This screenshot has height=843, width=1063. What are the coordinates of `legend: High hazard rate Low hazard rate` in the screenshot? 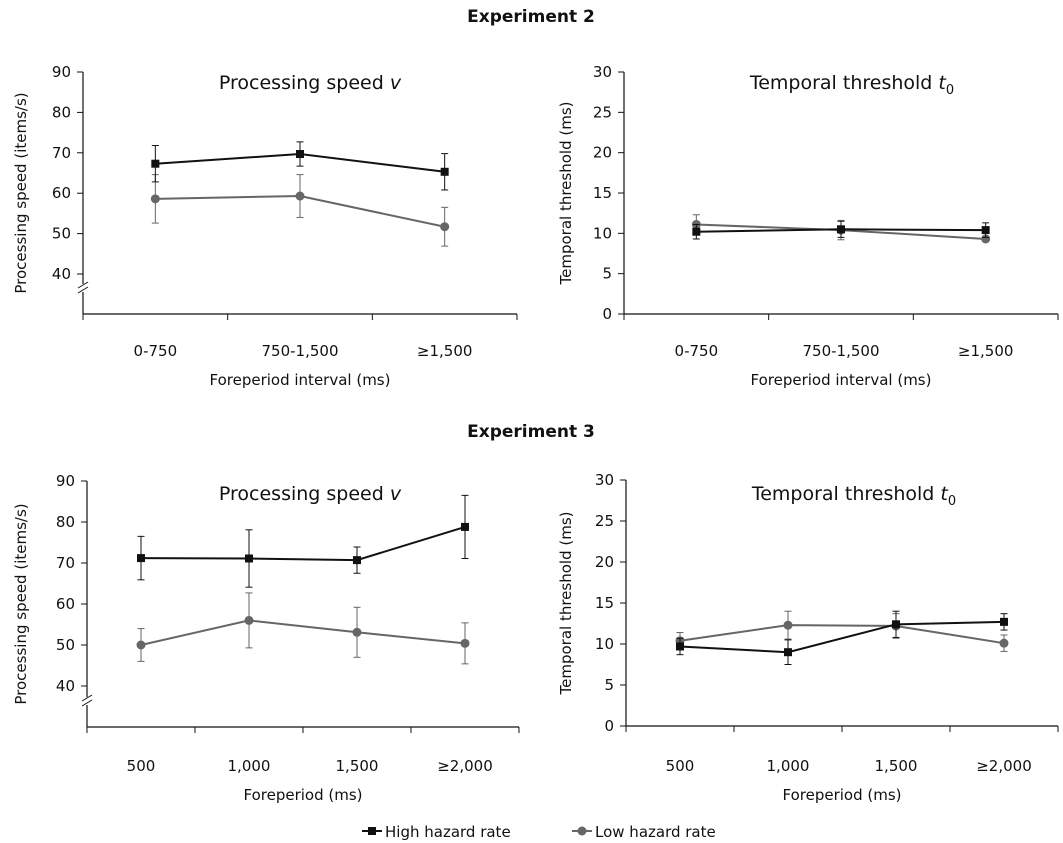 It's located at (539, 832).